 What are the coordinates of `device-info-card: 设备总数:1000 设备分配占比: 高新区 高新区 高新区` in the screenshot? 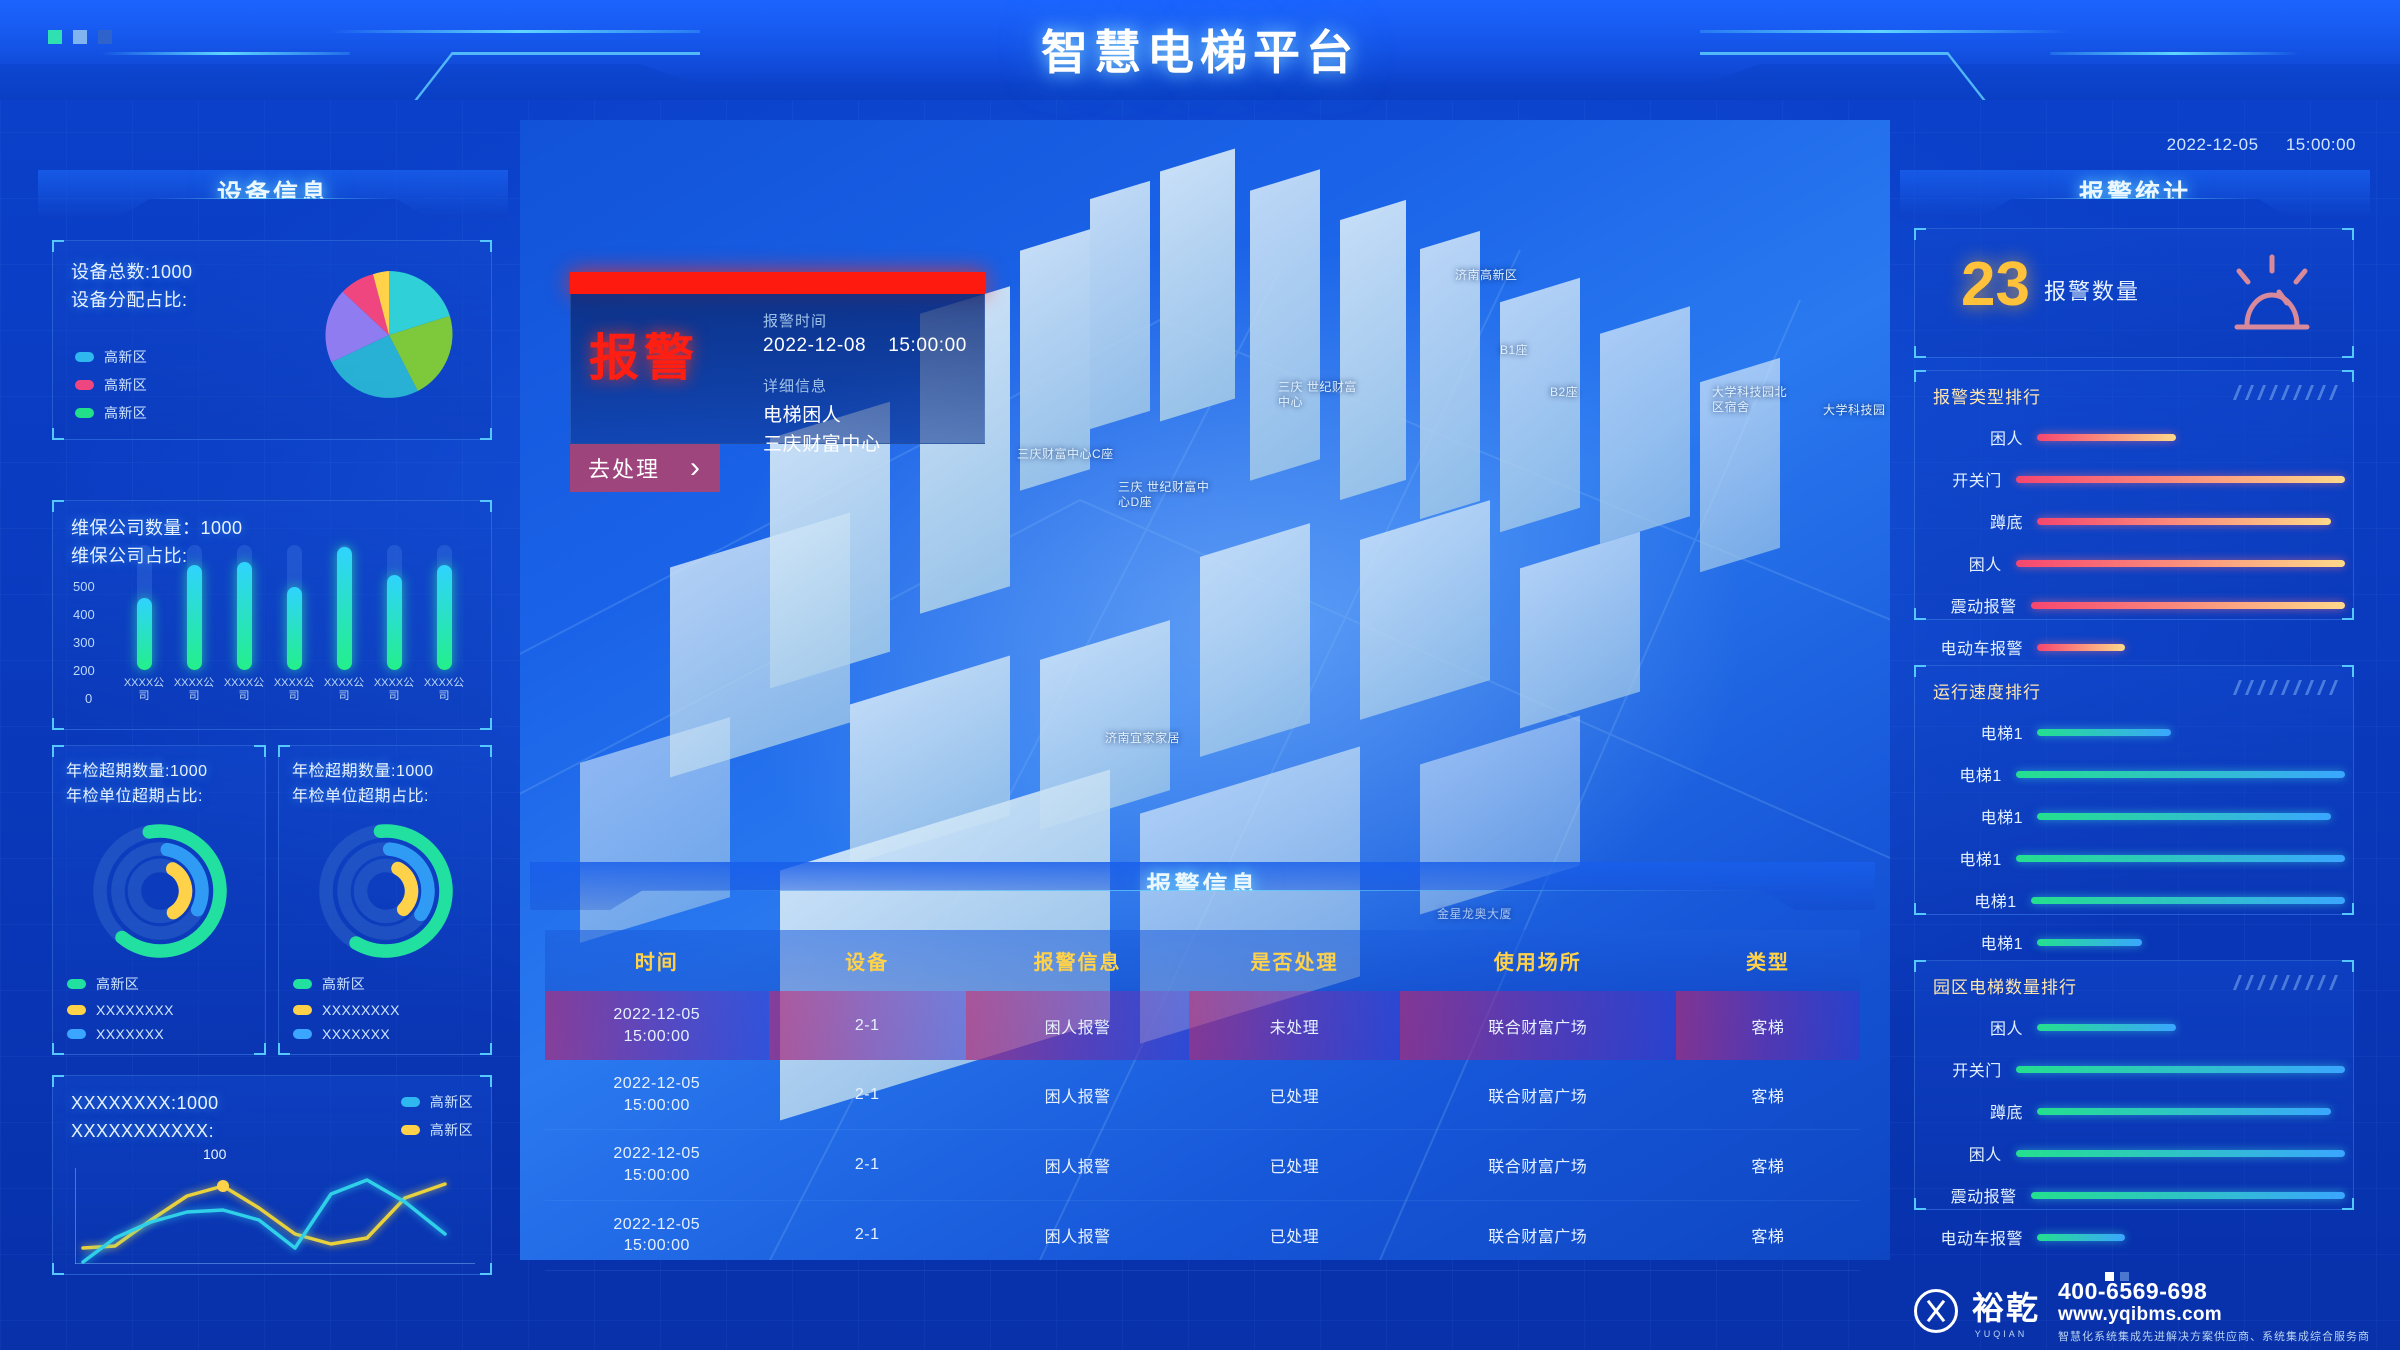 It's located at (272, 340).